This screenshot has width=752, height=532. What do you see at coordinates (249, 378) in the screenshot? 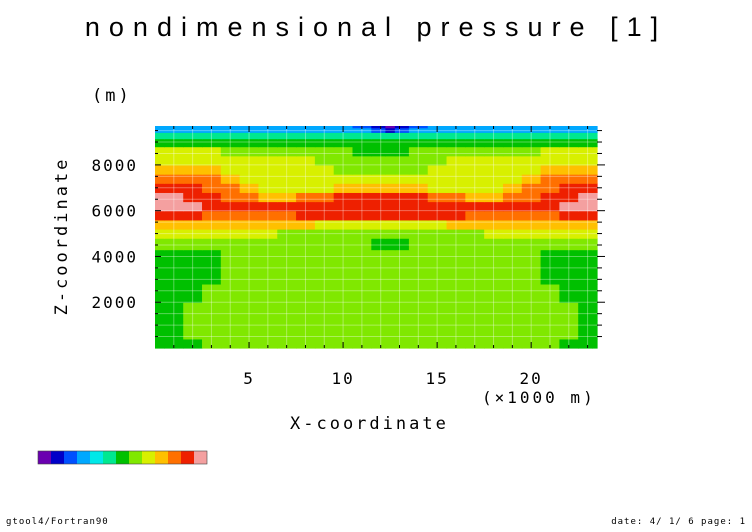
I see `x-tick-label: 5` at bounding box center [249, 378].